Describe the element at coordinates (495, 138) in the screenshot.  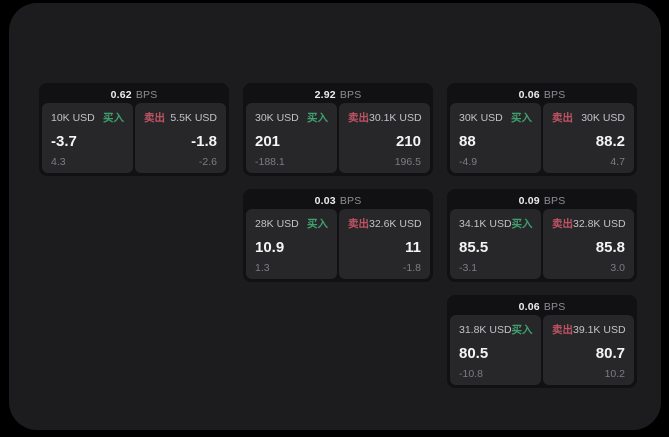
I see `buy-tile: 30K USD 买入 88 -4.9` at that location.